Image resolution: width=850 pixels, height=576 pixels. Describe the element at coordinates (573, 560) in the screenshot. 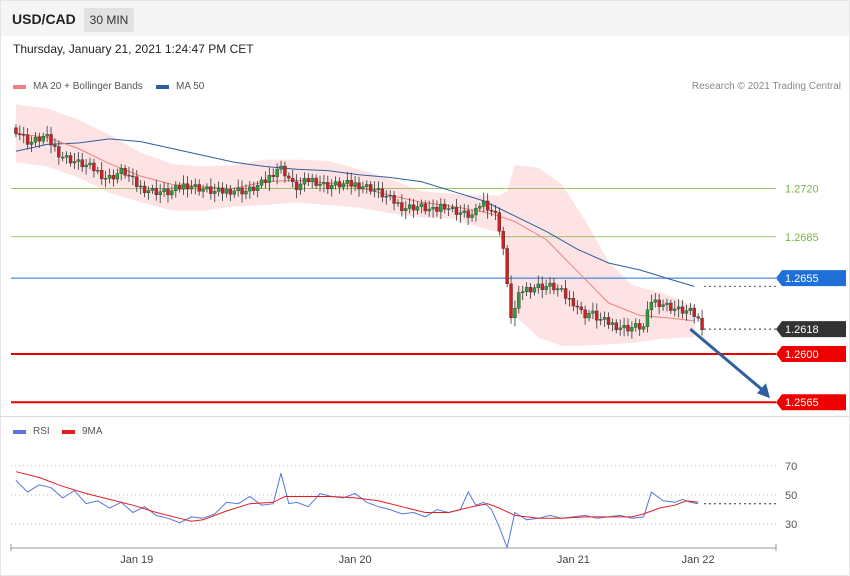

I see `x-tick-label: Jan 21` at that location.